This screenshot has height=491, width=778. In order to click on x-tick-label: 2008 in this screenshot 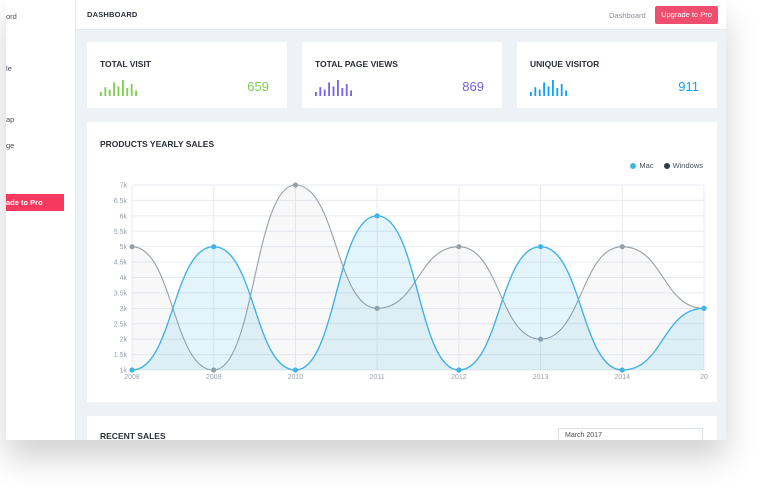, I will do `click(132, 377)`.